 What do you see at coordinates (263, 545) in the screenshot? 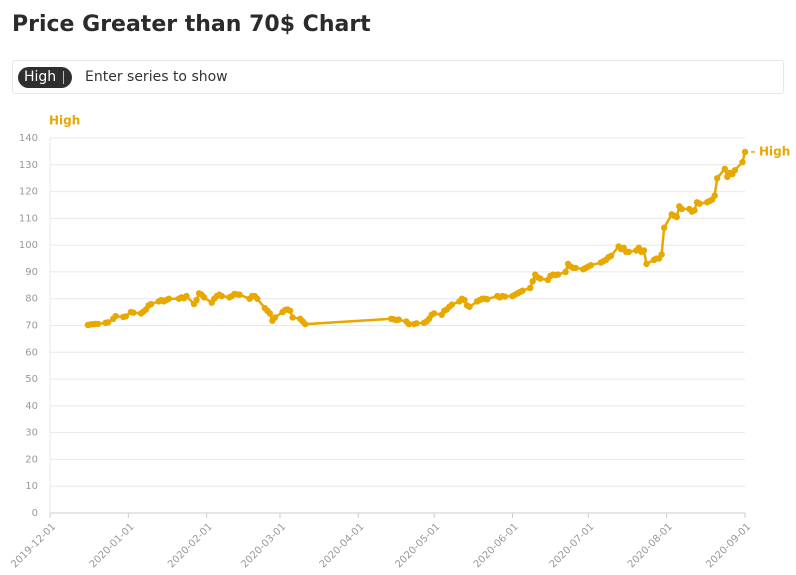
I see `x-tick-label: 2020-03-01` at bounding box center [263, 545].